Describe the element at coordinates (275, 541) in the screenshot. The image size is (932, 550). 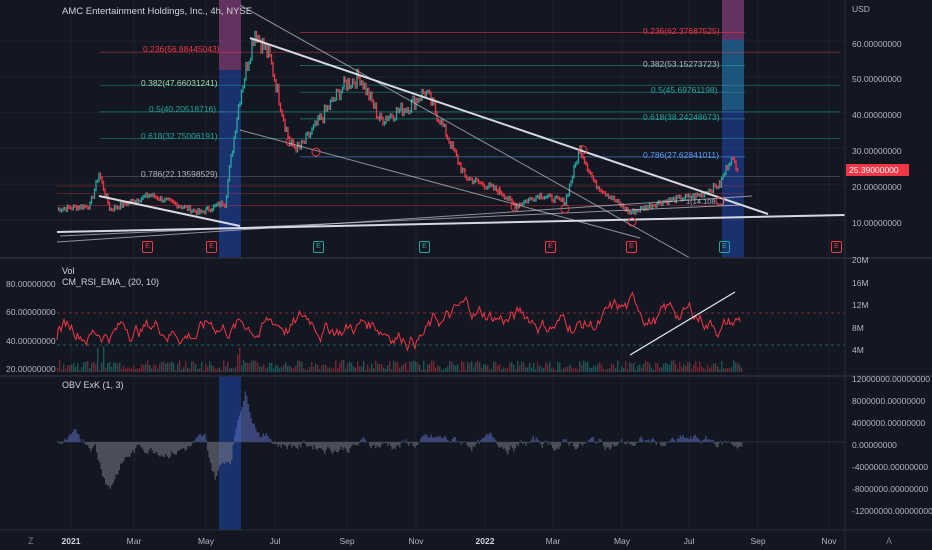
I see `time-tick-jul: Jul` at that location.